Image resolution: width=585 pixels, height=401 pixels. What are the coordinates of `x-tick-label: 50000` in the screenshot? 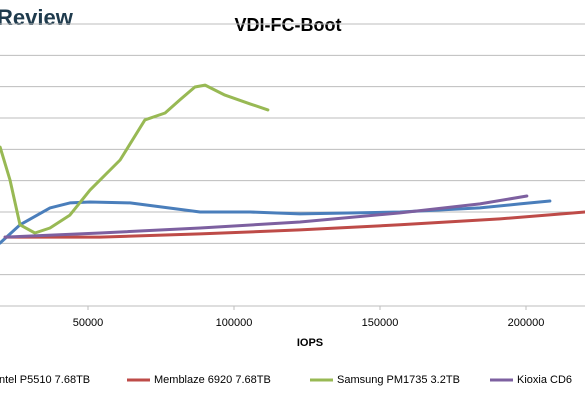 It's located at (88, 323).